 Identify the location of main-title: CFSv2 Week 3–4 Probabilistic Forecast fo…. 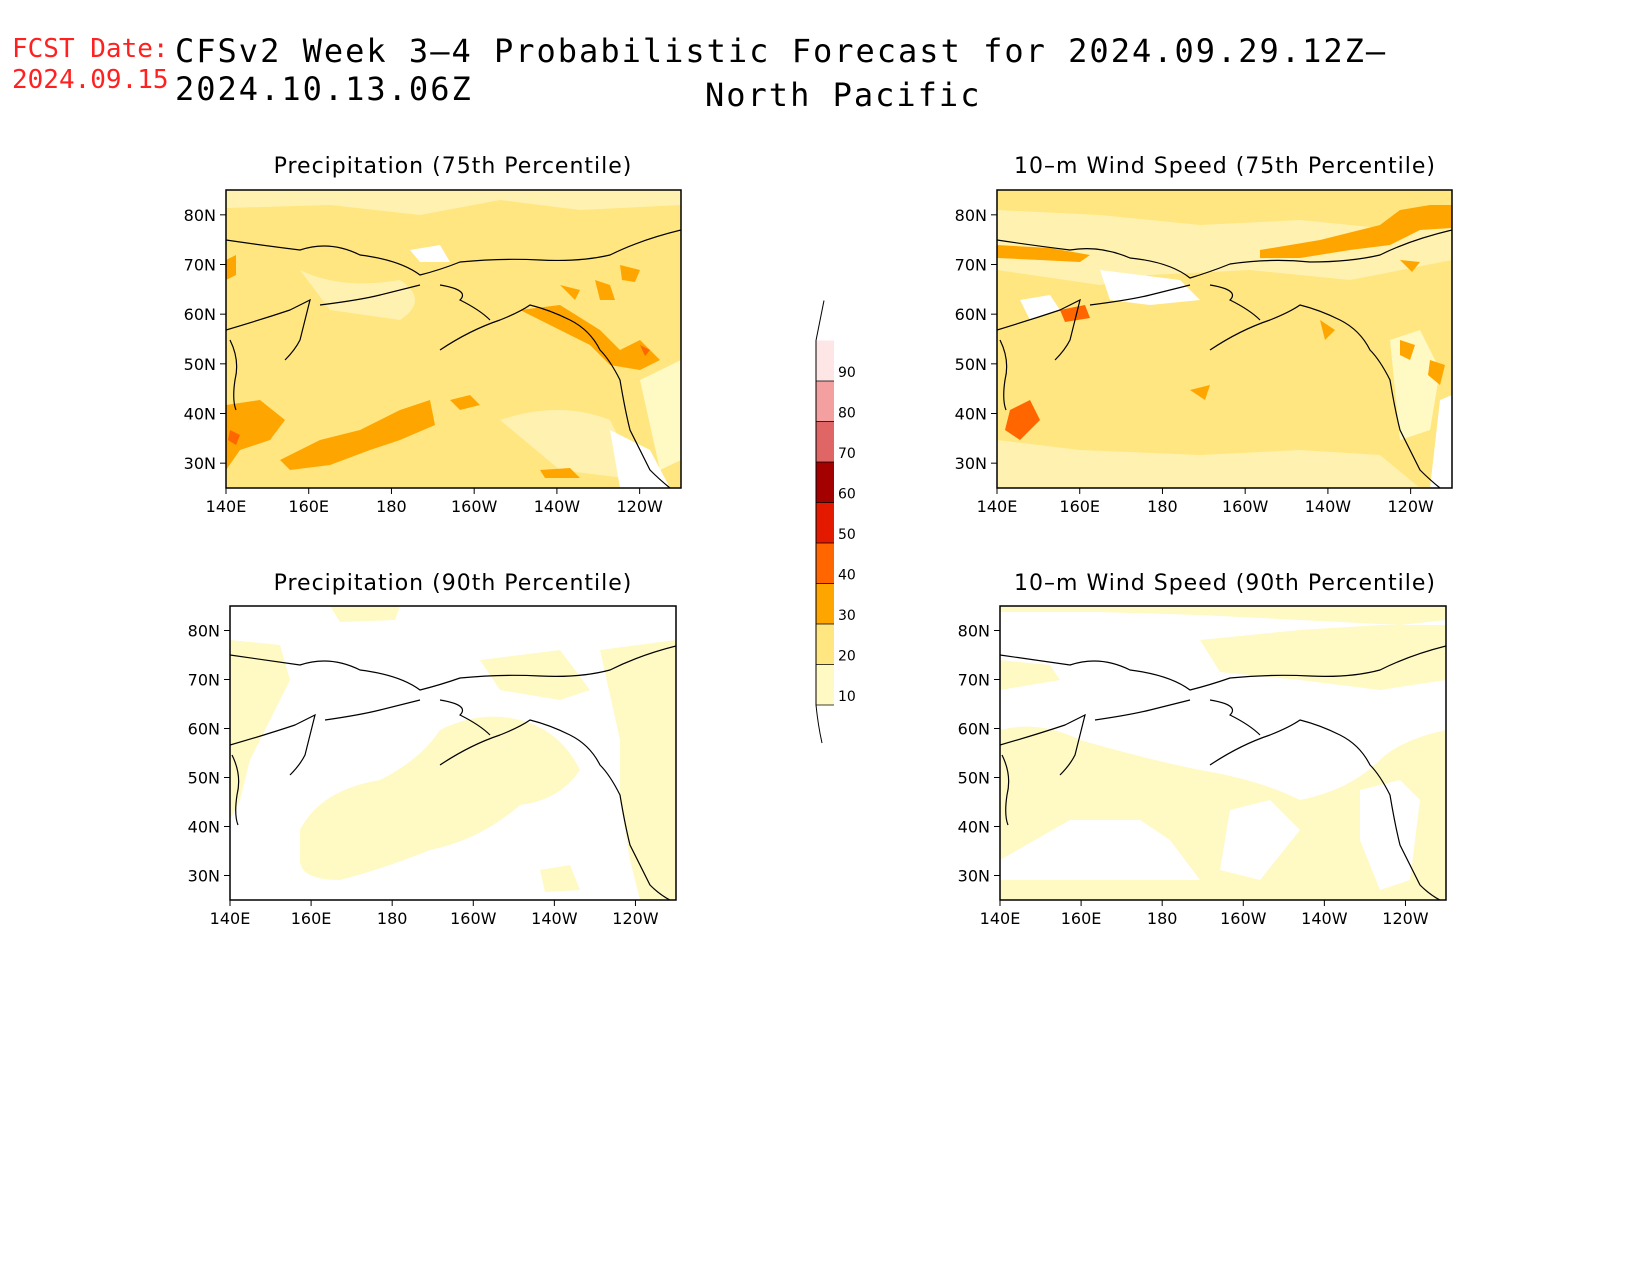
(781, 70).